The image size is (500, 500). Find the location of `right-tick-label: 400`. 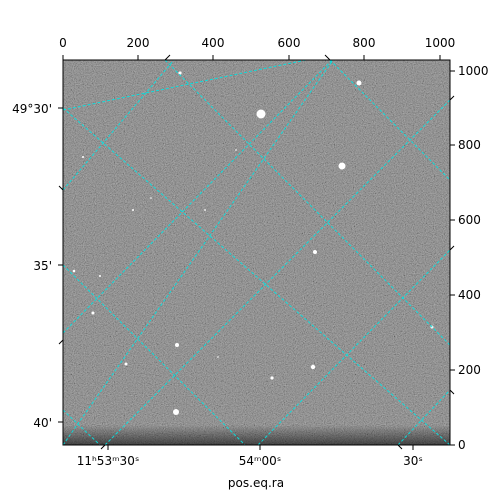

right-tick-label: 400 is located at coordinates (469, 295).